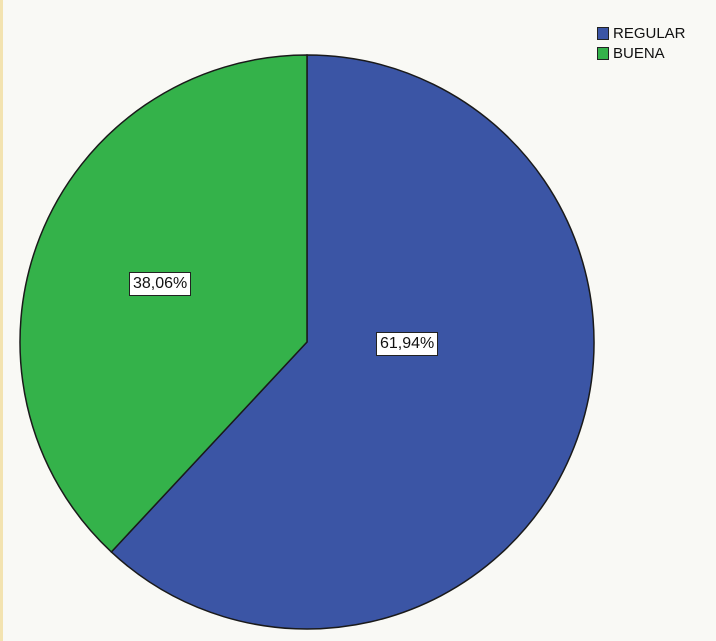 This screenshot has height=641, width=716. Describe the element at coordinates (603, 53) in the screenshot. I see `legend-swatch-buena` at that location.